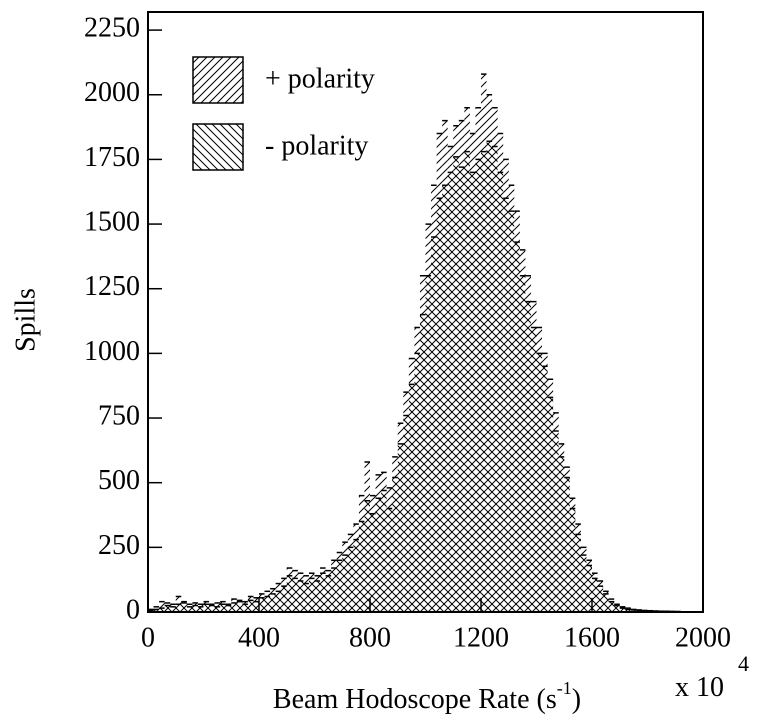 This screenshot has width=762, height=723. Describe the element at coordinates (112, 351) in the screenshot. I see `y-tick-label: 1000` at that location.